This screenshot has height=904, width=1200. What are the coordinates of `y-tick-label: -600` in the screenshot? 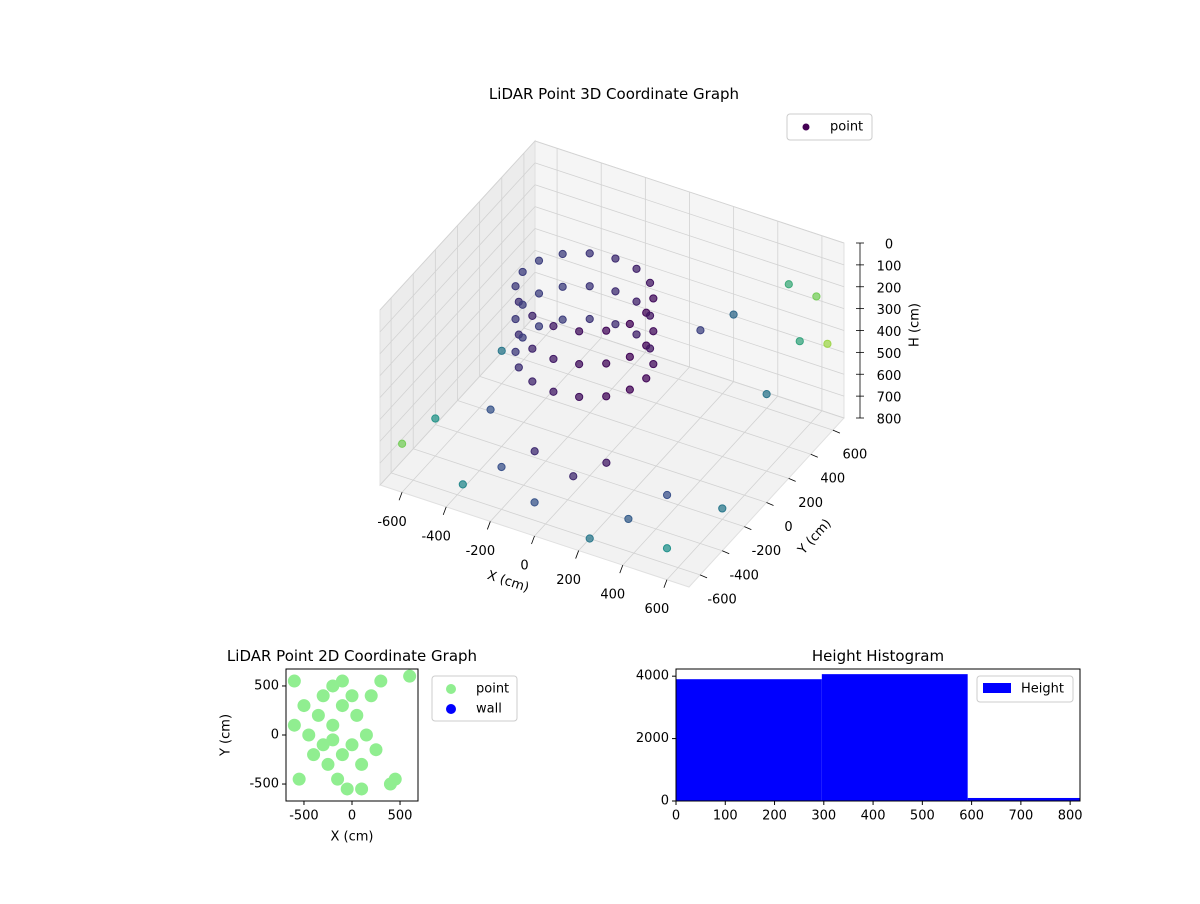 It's located at (722, 599).